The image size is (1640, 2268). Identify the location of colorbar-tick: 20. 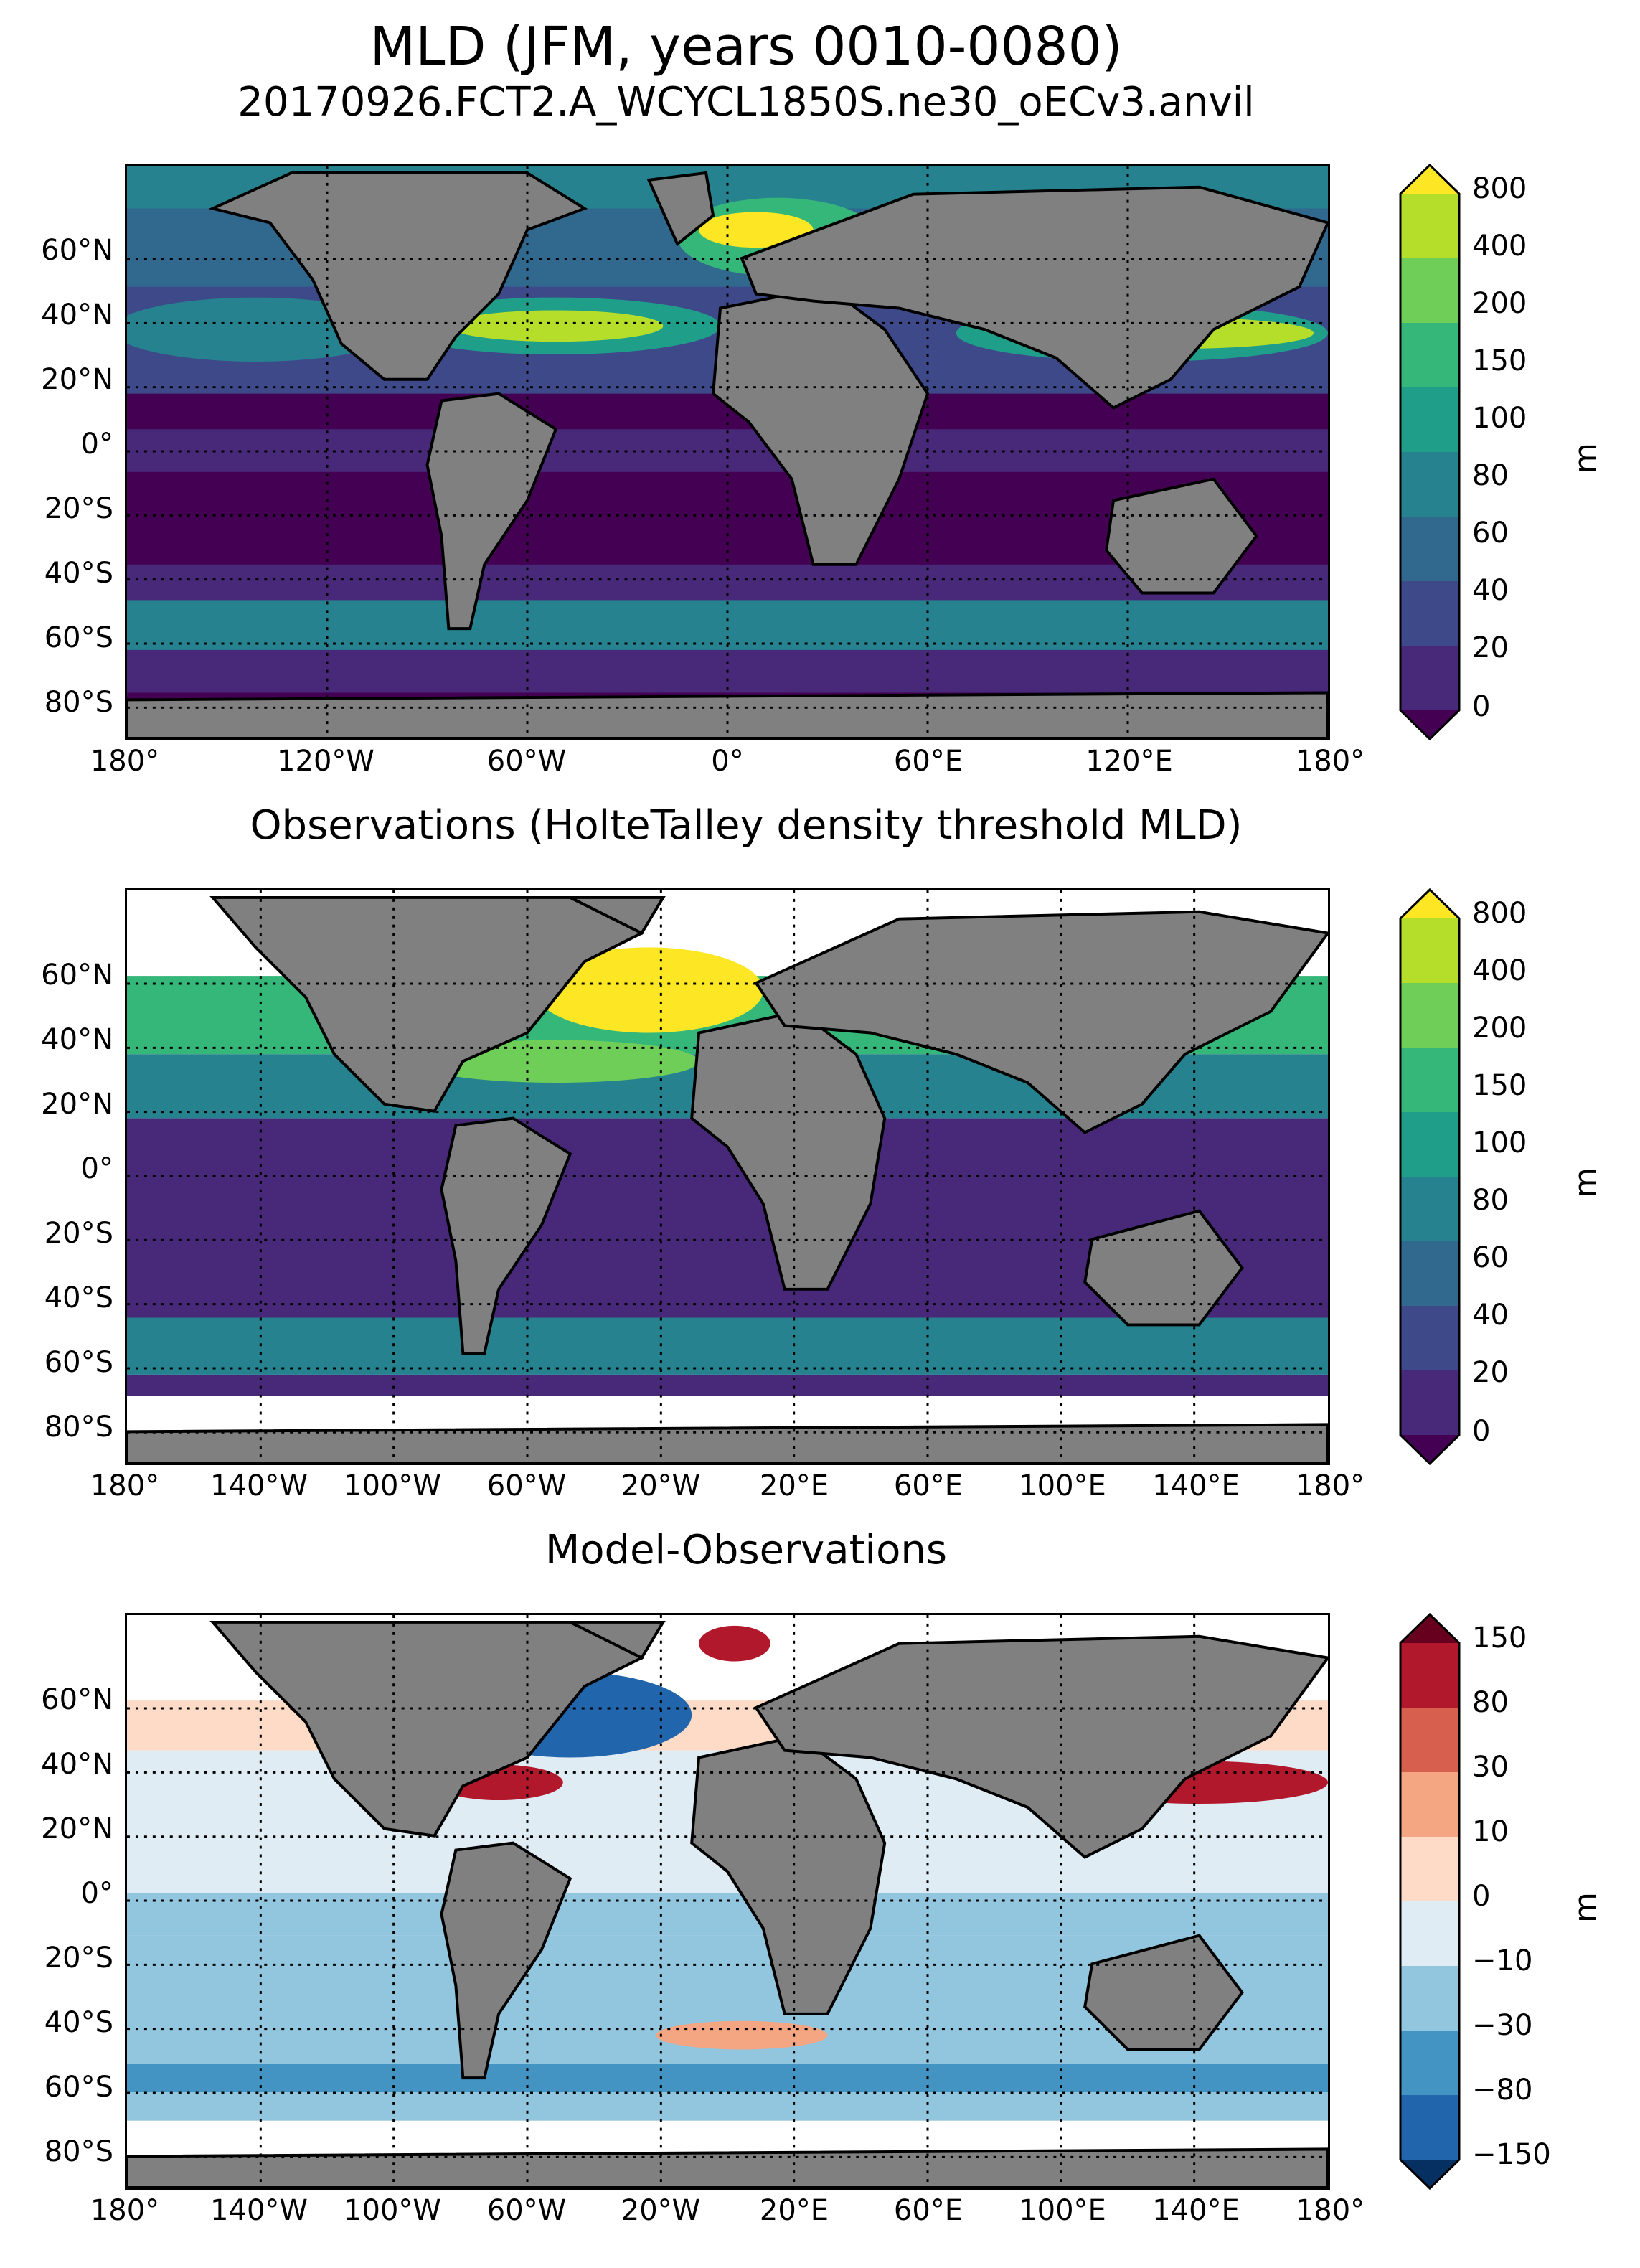
(1490, 647).